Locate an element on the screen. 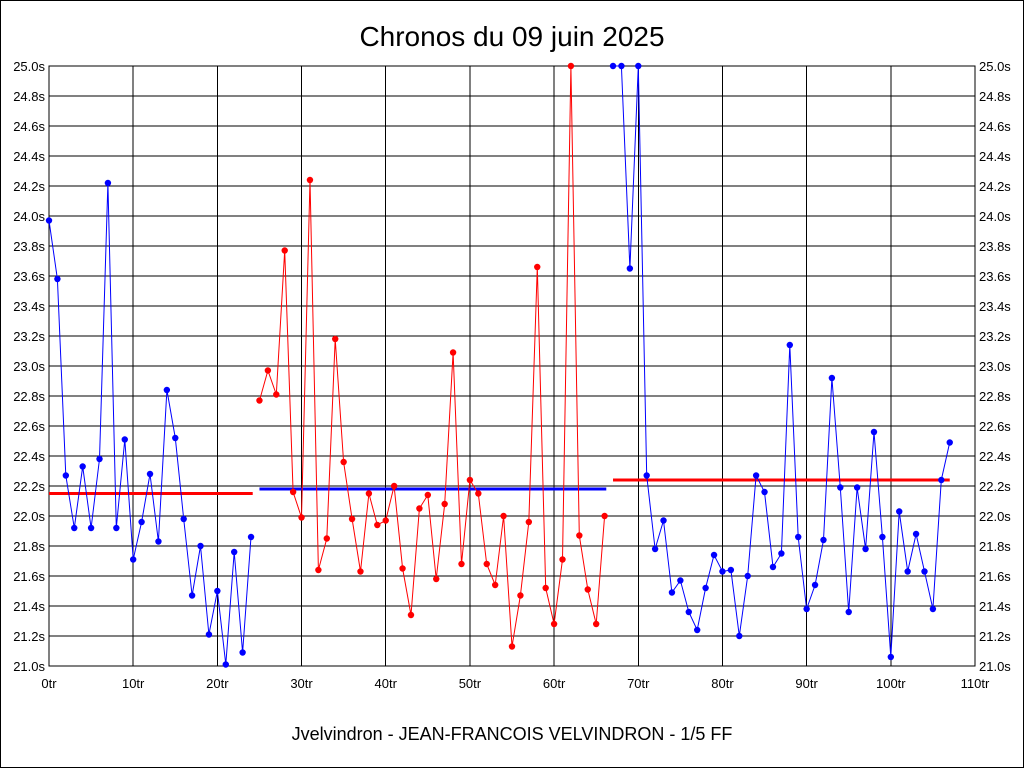 The width and height of the screenshot is (1024, 768). x-tick-label: 50tr is located at coordinates (470, 683).